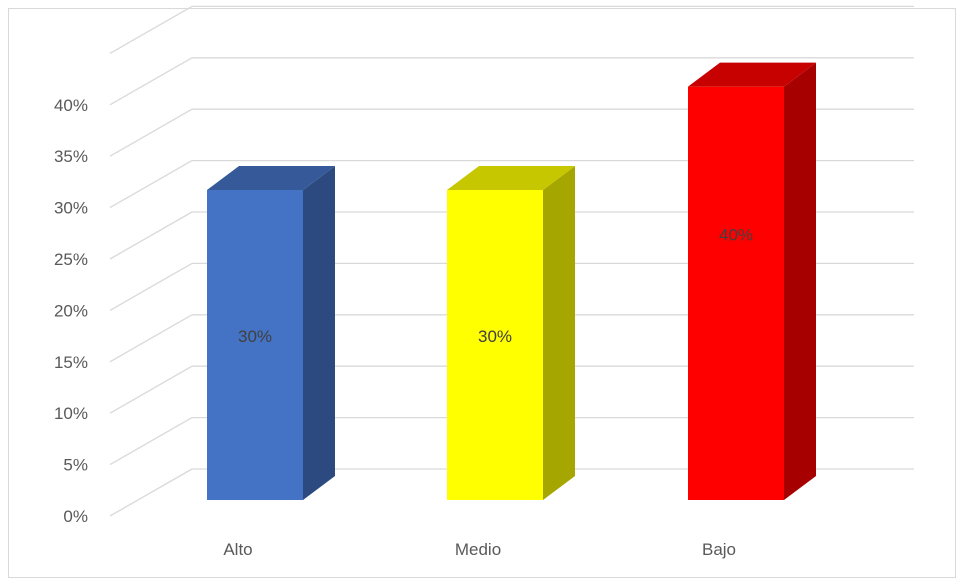  Describe the element at coordinates (71, 156) in the screenshot. I see `y-tick-label: 35%` at that location.